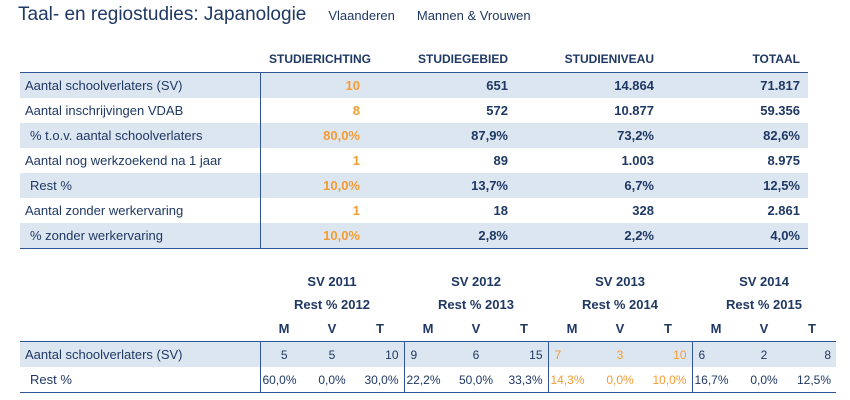 The image size is (850, 400). Describe the element at coordinates (140, 59) in the screenshot. I see `summary-corner` at that location.